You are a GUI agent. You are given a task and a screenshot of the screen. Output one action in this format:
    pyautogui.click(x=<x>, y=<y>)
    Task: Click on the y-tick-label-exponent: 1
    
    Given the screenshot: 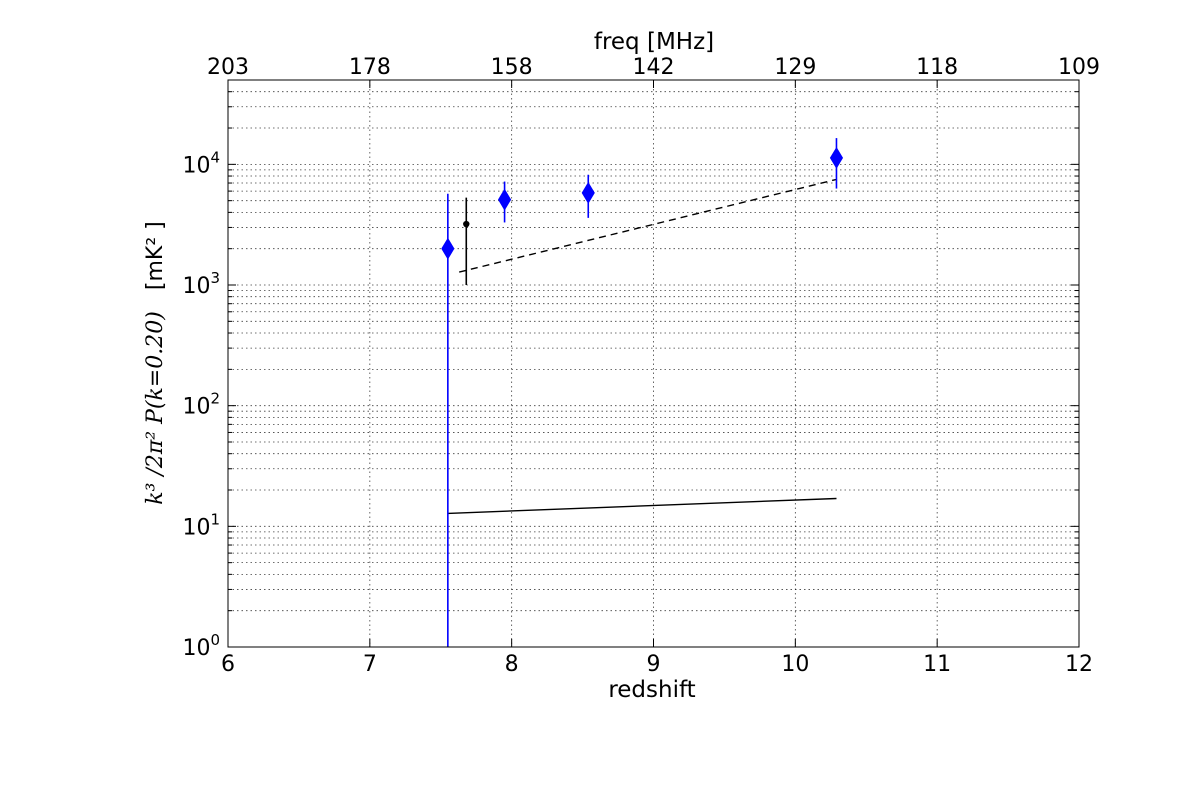 What is the action you would take?
    pyautogui.click(x=215, y=519)
    